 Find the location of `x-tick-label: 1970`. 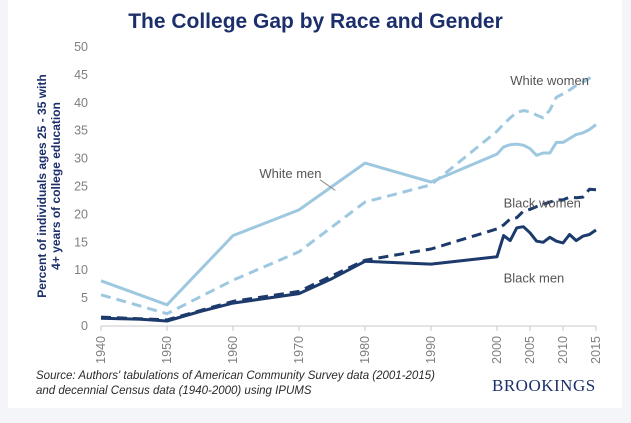

x-tick-label: 1970 is located at coordinates (299, 350).